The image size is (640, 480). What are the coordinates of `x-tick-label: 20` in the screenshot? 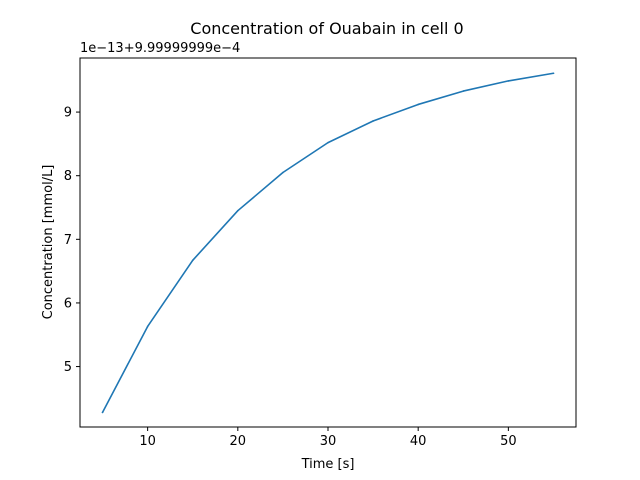 It's located at (238, 441).